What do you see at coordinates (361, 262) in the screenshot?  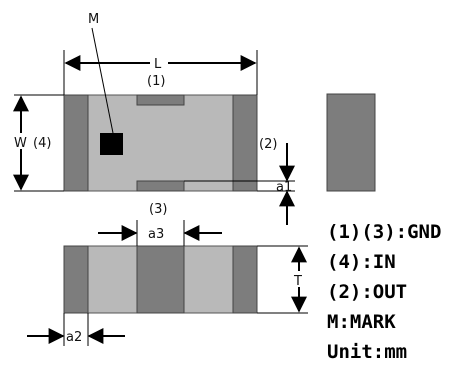 I see `legend-line-in: (4):IN` at bounding box center [361, 262].